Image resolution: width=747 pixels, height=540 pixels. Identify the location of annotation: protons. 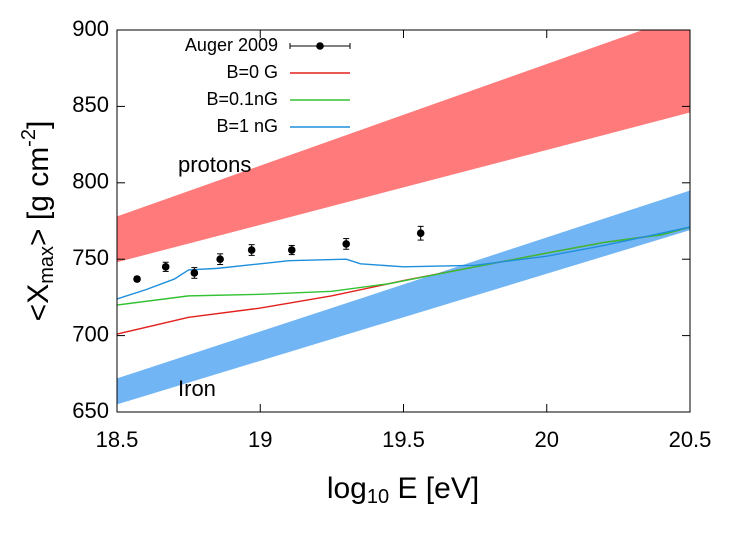
(214, 164).